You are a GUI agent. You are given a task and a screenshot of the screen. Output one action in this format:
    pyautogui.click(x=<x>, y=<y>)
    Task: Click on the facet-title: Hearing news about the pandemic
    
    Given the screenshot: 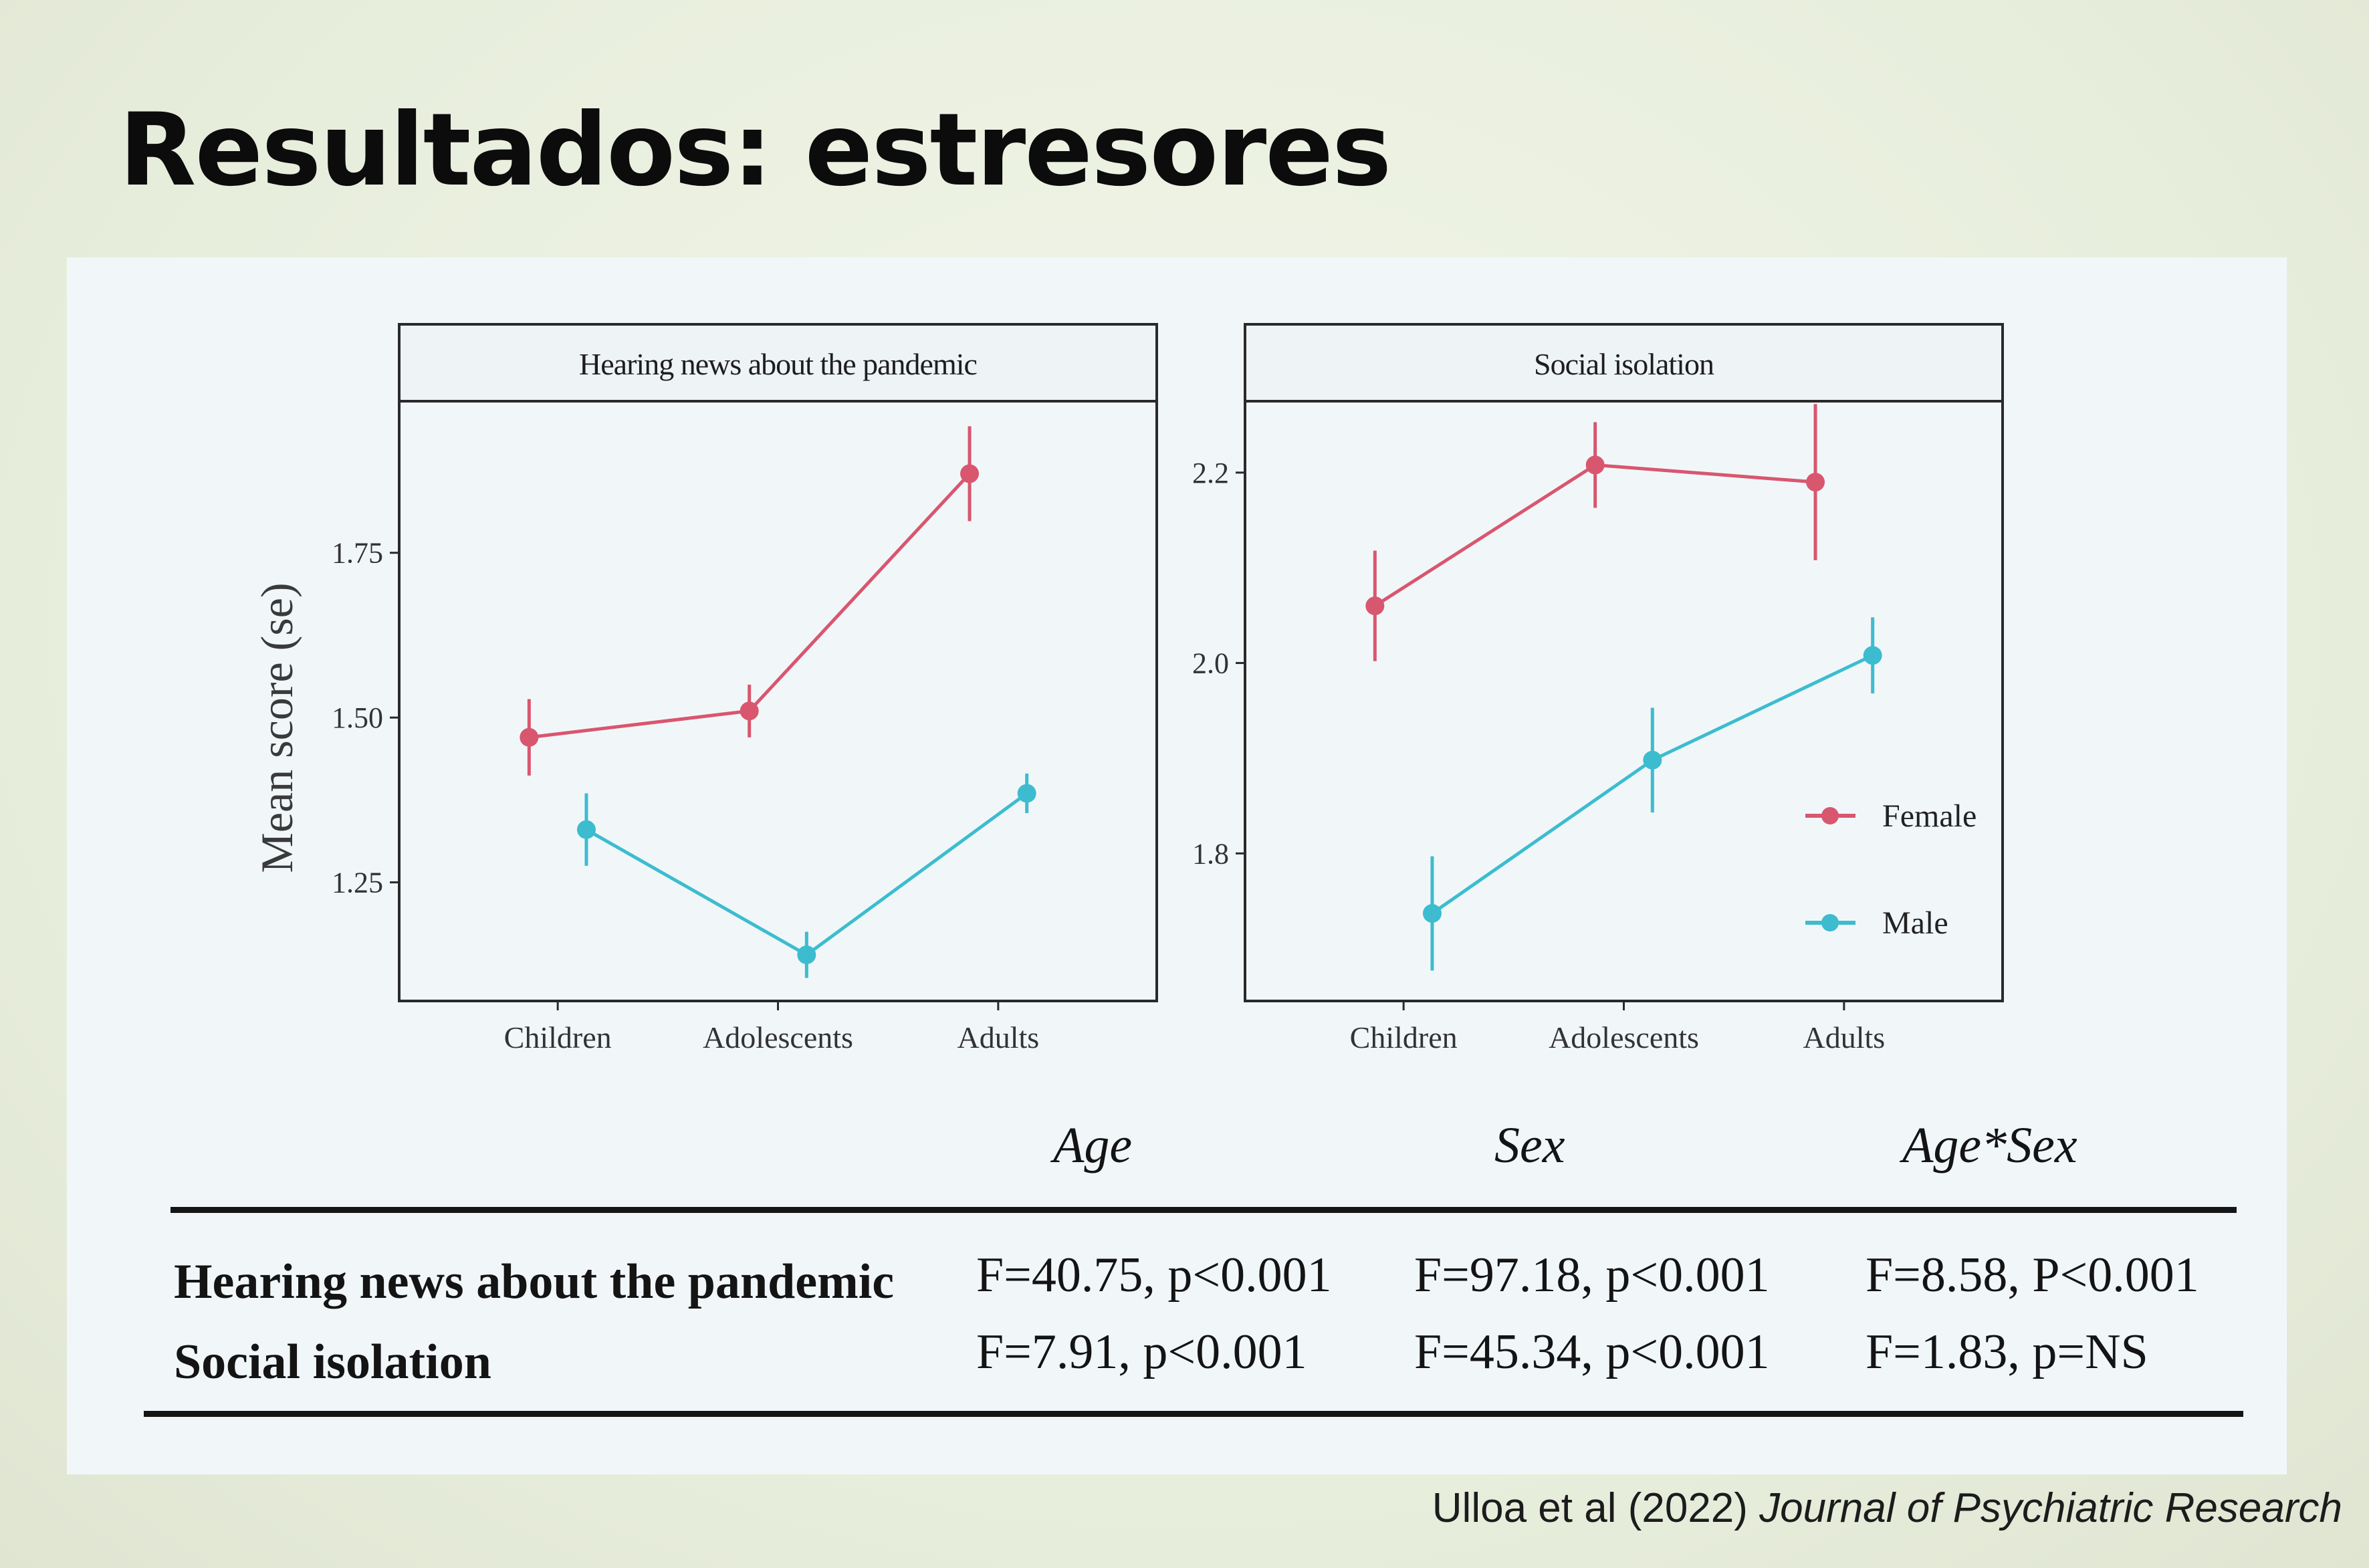 What is the action you would take?
    pyautogui.click(x=778, y=364)
    